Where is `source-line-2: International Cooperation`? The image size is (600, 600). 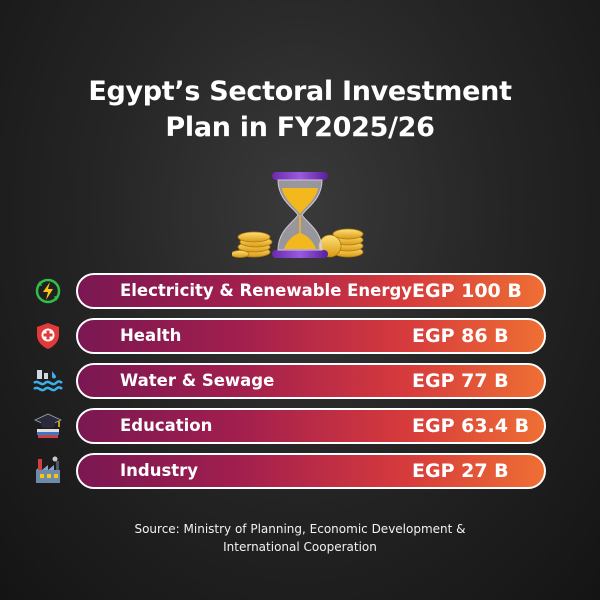
source-line-2: International Cooperation is located at coordinates (300, 547).